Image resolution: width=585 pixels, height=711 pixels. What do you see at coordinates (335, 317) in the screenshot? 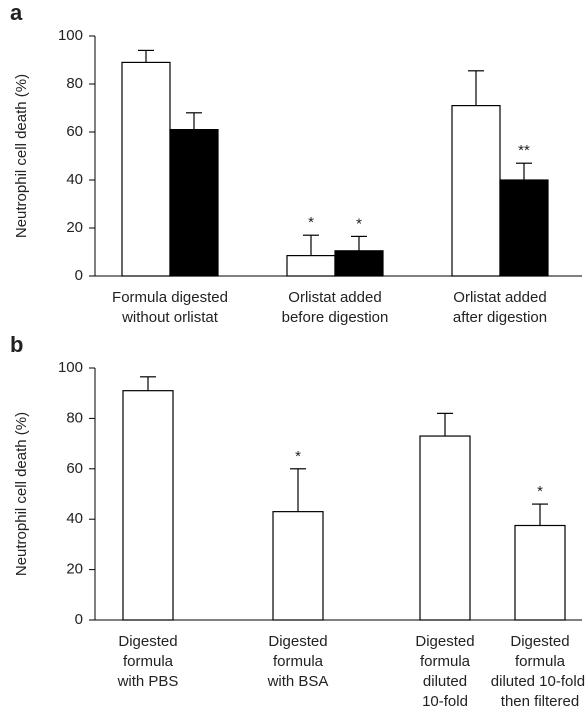
I see `x-tick-label-line: before digestion` at bounding box center [335, 317].